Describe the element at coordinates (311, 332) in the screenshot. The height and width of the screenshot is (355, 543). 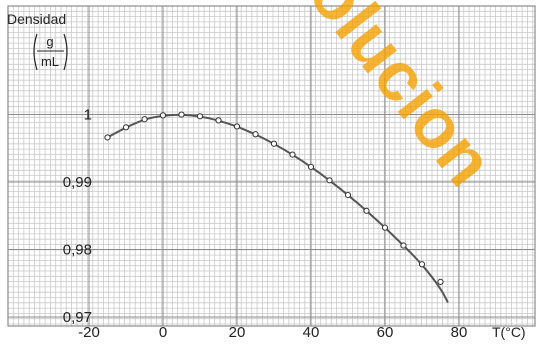
I see `x-tick-label: 40` at that location.